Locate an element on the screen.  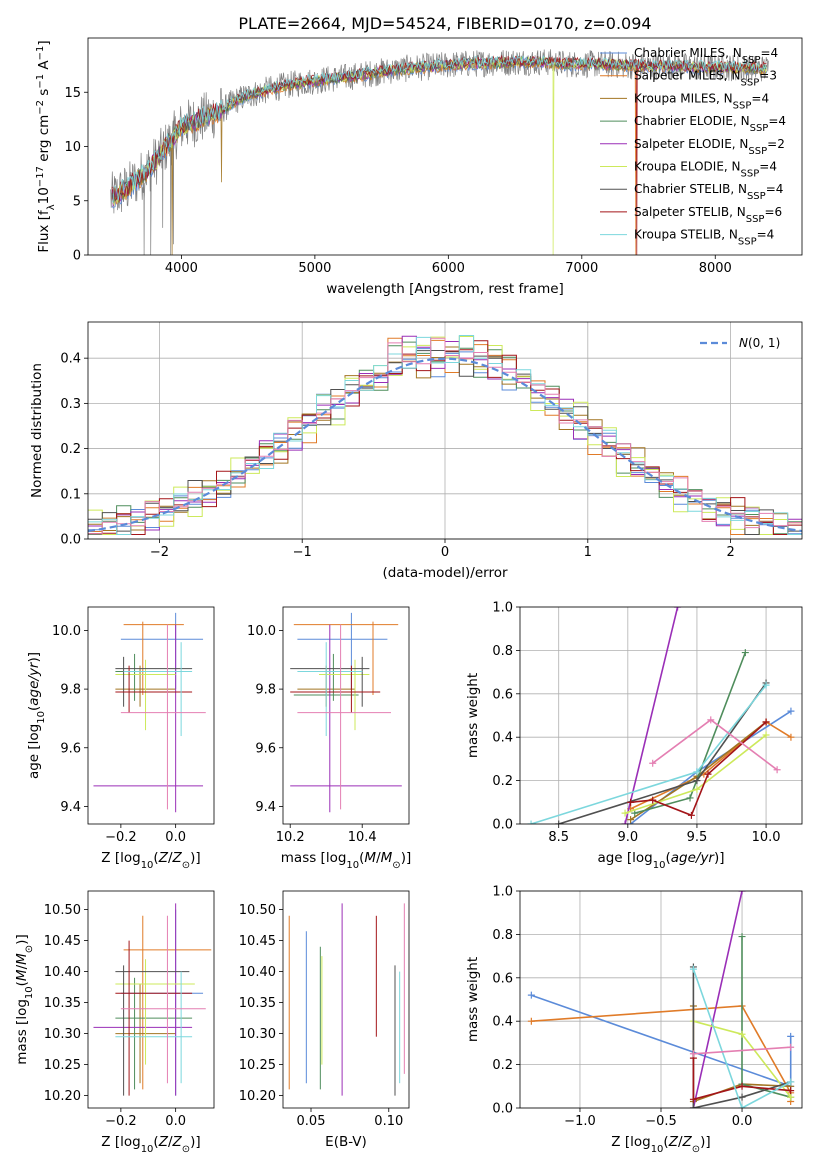
x-tick-label: −1 is located at coordinates (302, 552).